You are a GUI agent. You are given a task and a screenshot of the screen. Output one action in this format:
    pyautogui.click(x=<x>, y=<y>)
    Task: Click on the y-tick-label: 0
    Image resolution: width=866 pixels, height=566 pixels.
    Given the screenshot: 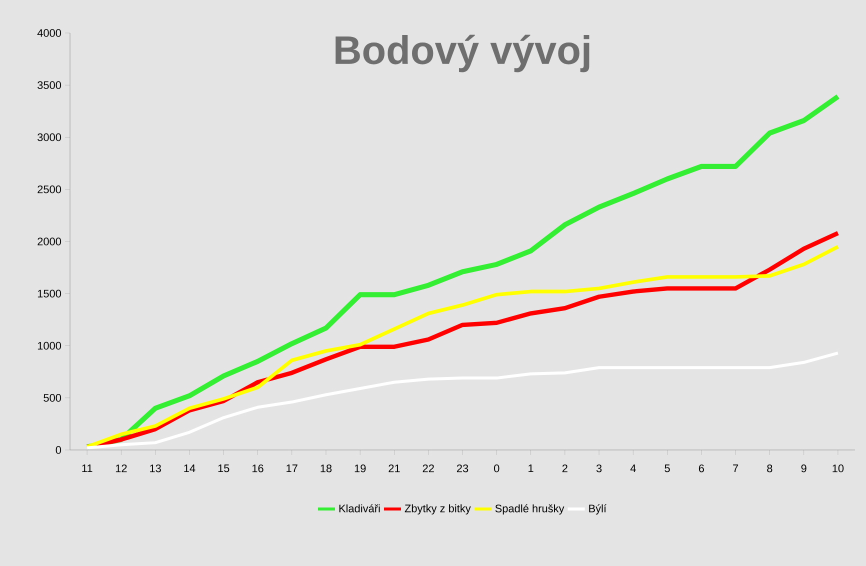 What is the action you would take?
    pyautogui.click(x=59, y=450)
    